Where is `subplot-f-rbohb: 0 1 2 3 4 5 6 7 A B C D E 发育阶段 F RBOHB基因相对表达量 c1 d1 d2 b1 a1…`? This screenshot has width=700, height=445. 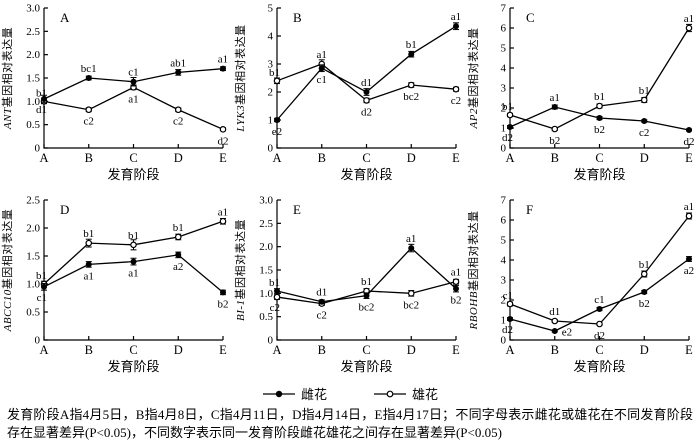 subplot-f-rbohb: 0 1 2 3 4 5 6 7 A B C D E 发育阶段 F RBOHB基因相对表达量 c1 d1 d2 b1 a1… is located at coordinates (583, 288).